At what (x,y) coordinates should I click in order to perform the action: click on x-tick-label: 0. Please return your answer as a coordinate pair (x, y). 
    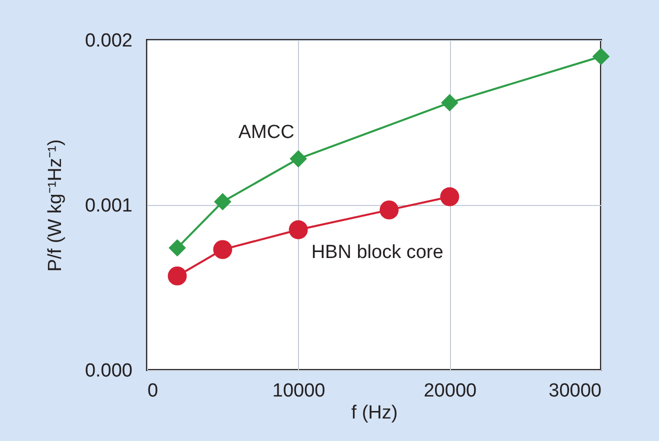
    Looking at the image, I should click on (153, 391).